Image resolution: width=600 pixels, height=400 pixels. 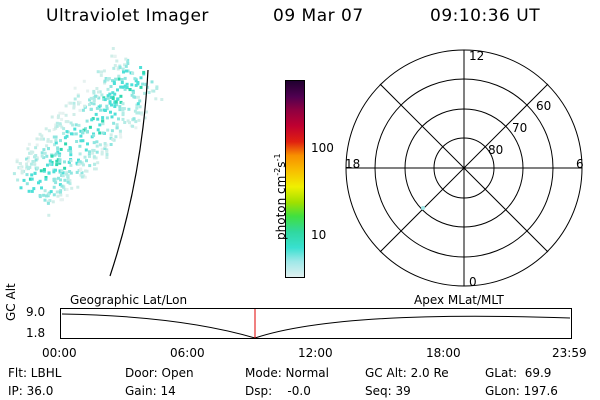 I want to click on timeline-plot, so click(x=316, y=323).